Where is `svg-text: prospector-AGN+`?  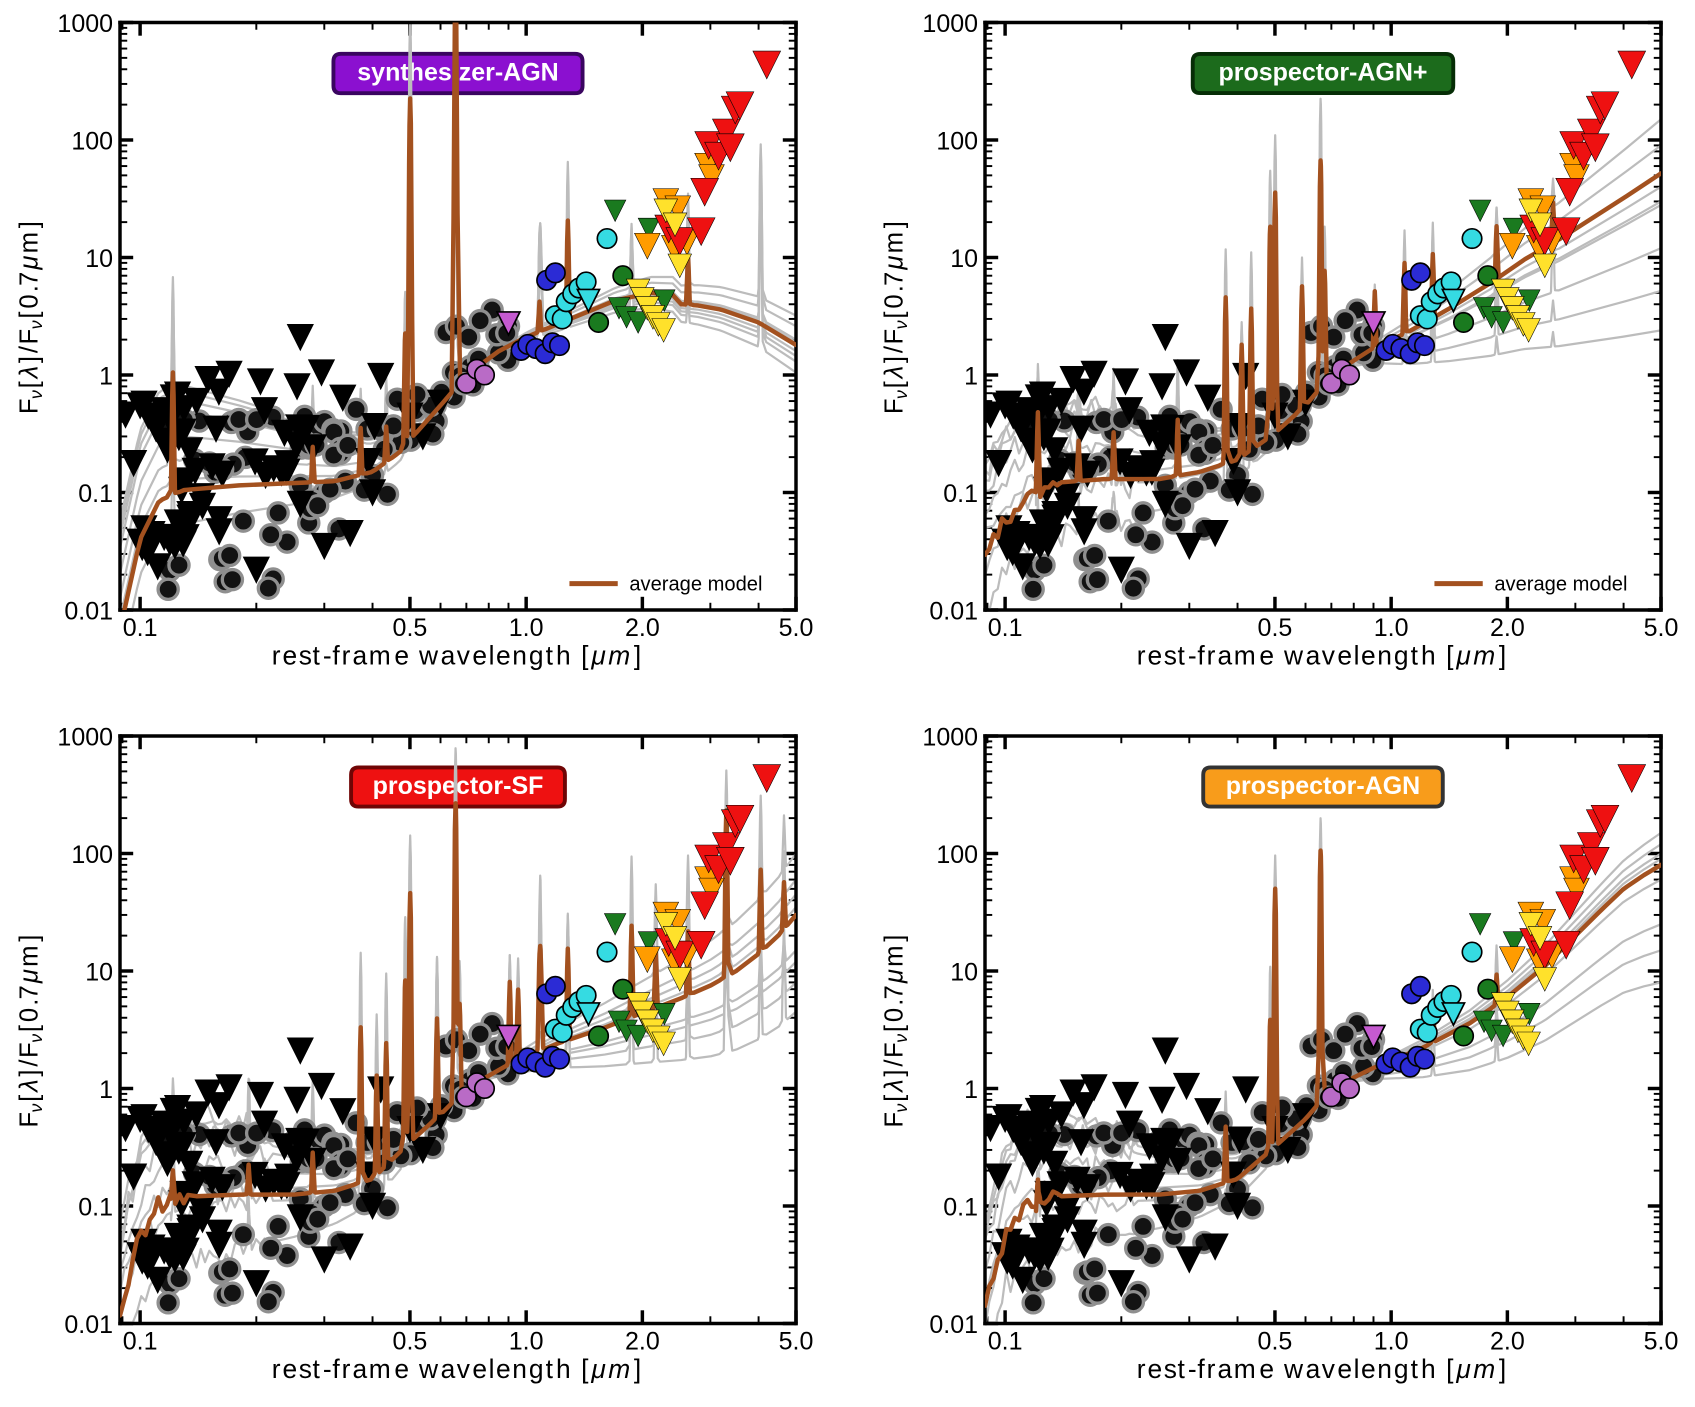 svg-text: prospector-AGN+ is located at coordinates (1322, 72).